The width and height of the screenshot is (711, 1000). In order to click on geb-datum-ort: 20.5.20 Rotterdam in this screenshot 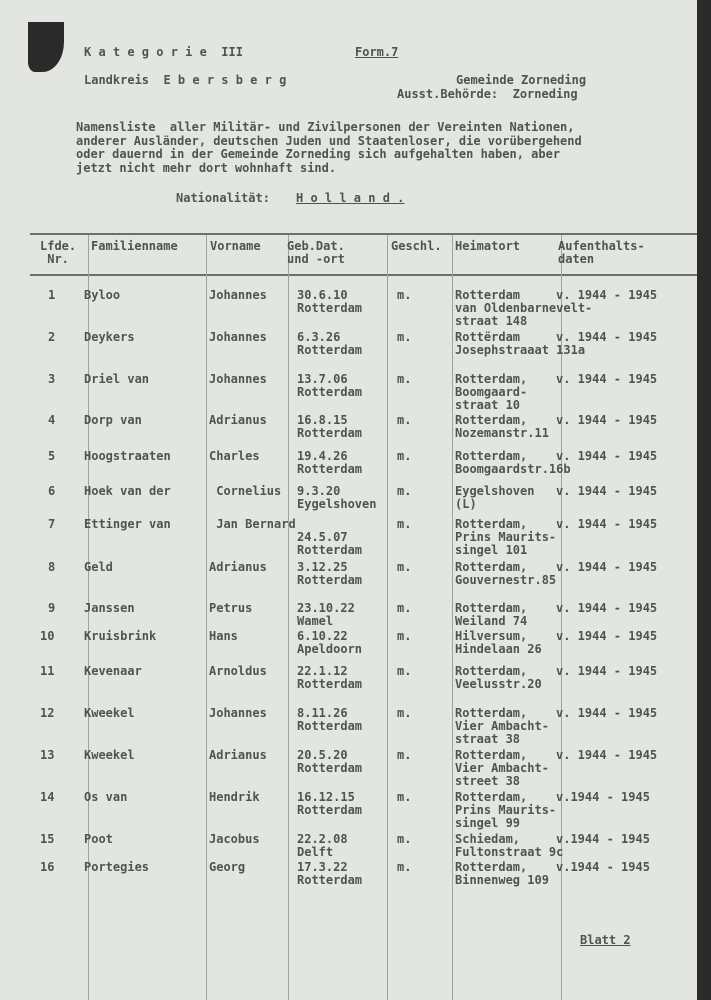, I will do `click(330, 761)`.